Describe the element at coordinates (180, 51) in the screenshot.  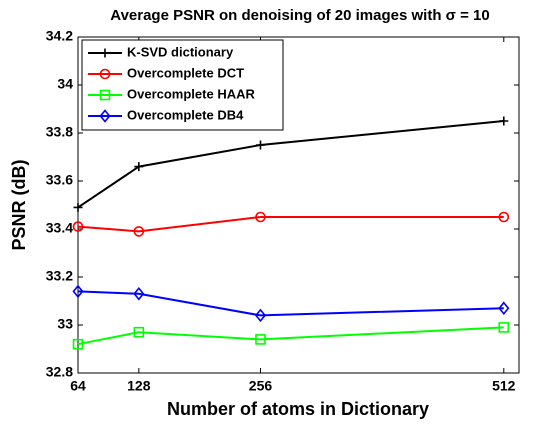
I see `legend-label: K-SVD dictionary` at that location.